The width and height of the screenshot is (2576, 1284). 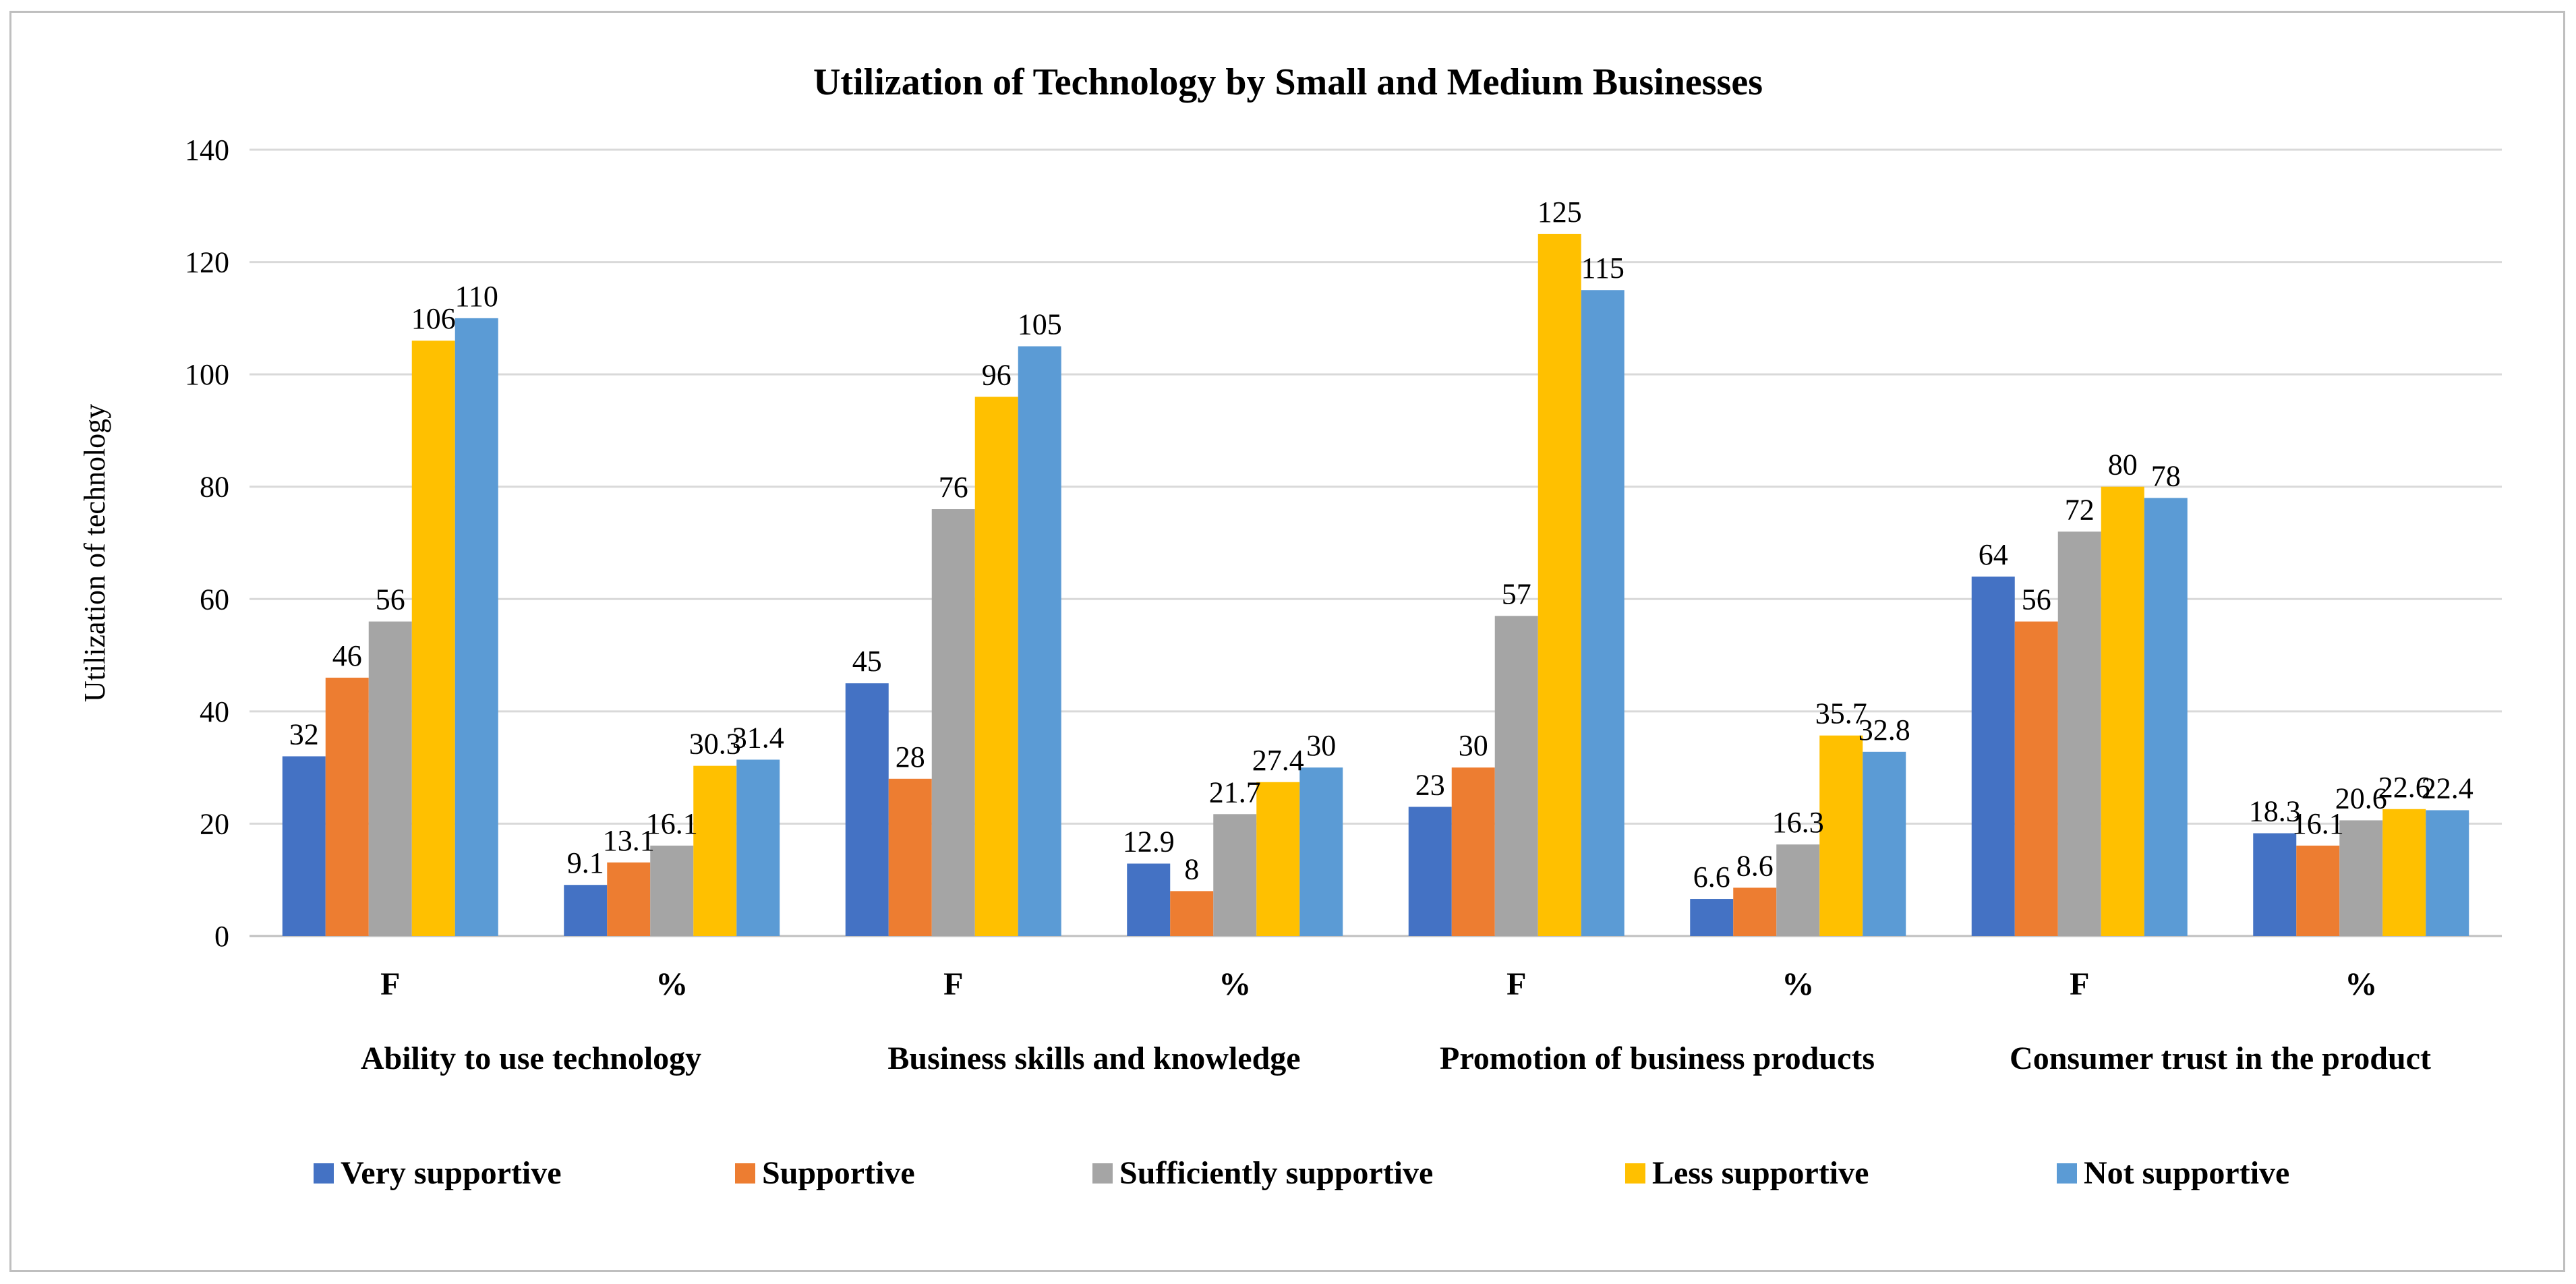 What do you see at coordinates (215, 599) in the screenshot?
I see `y-tick-label: 60` at bounding box center [215, 599].